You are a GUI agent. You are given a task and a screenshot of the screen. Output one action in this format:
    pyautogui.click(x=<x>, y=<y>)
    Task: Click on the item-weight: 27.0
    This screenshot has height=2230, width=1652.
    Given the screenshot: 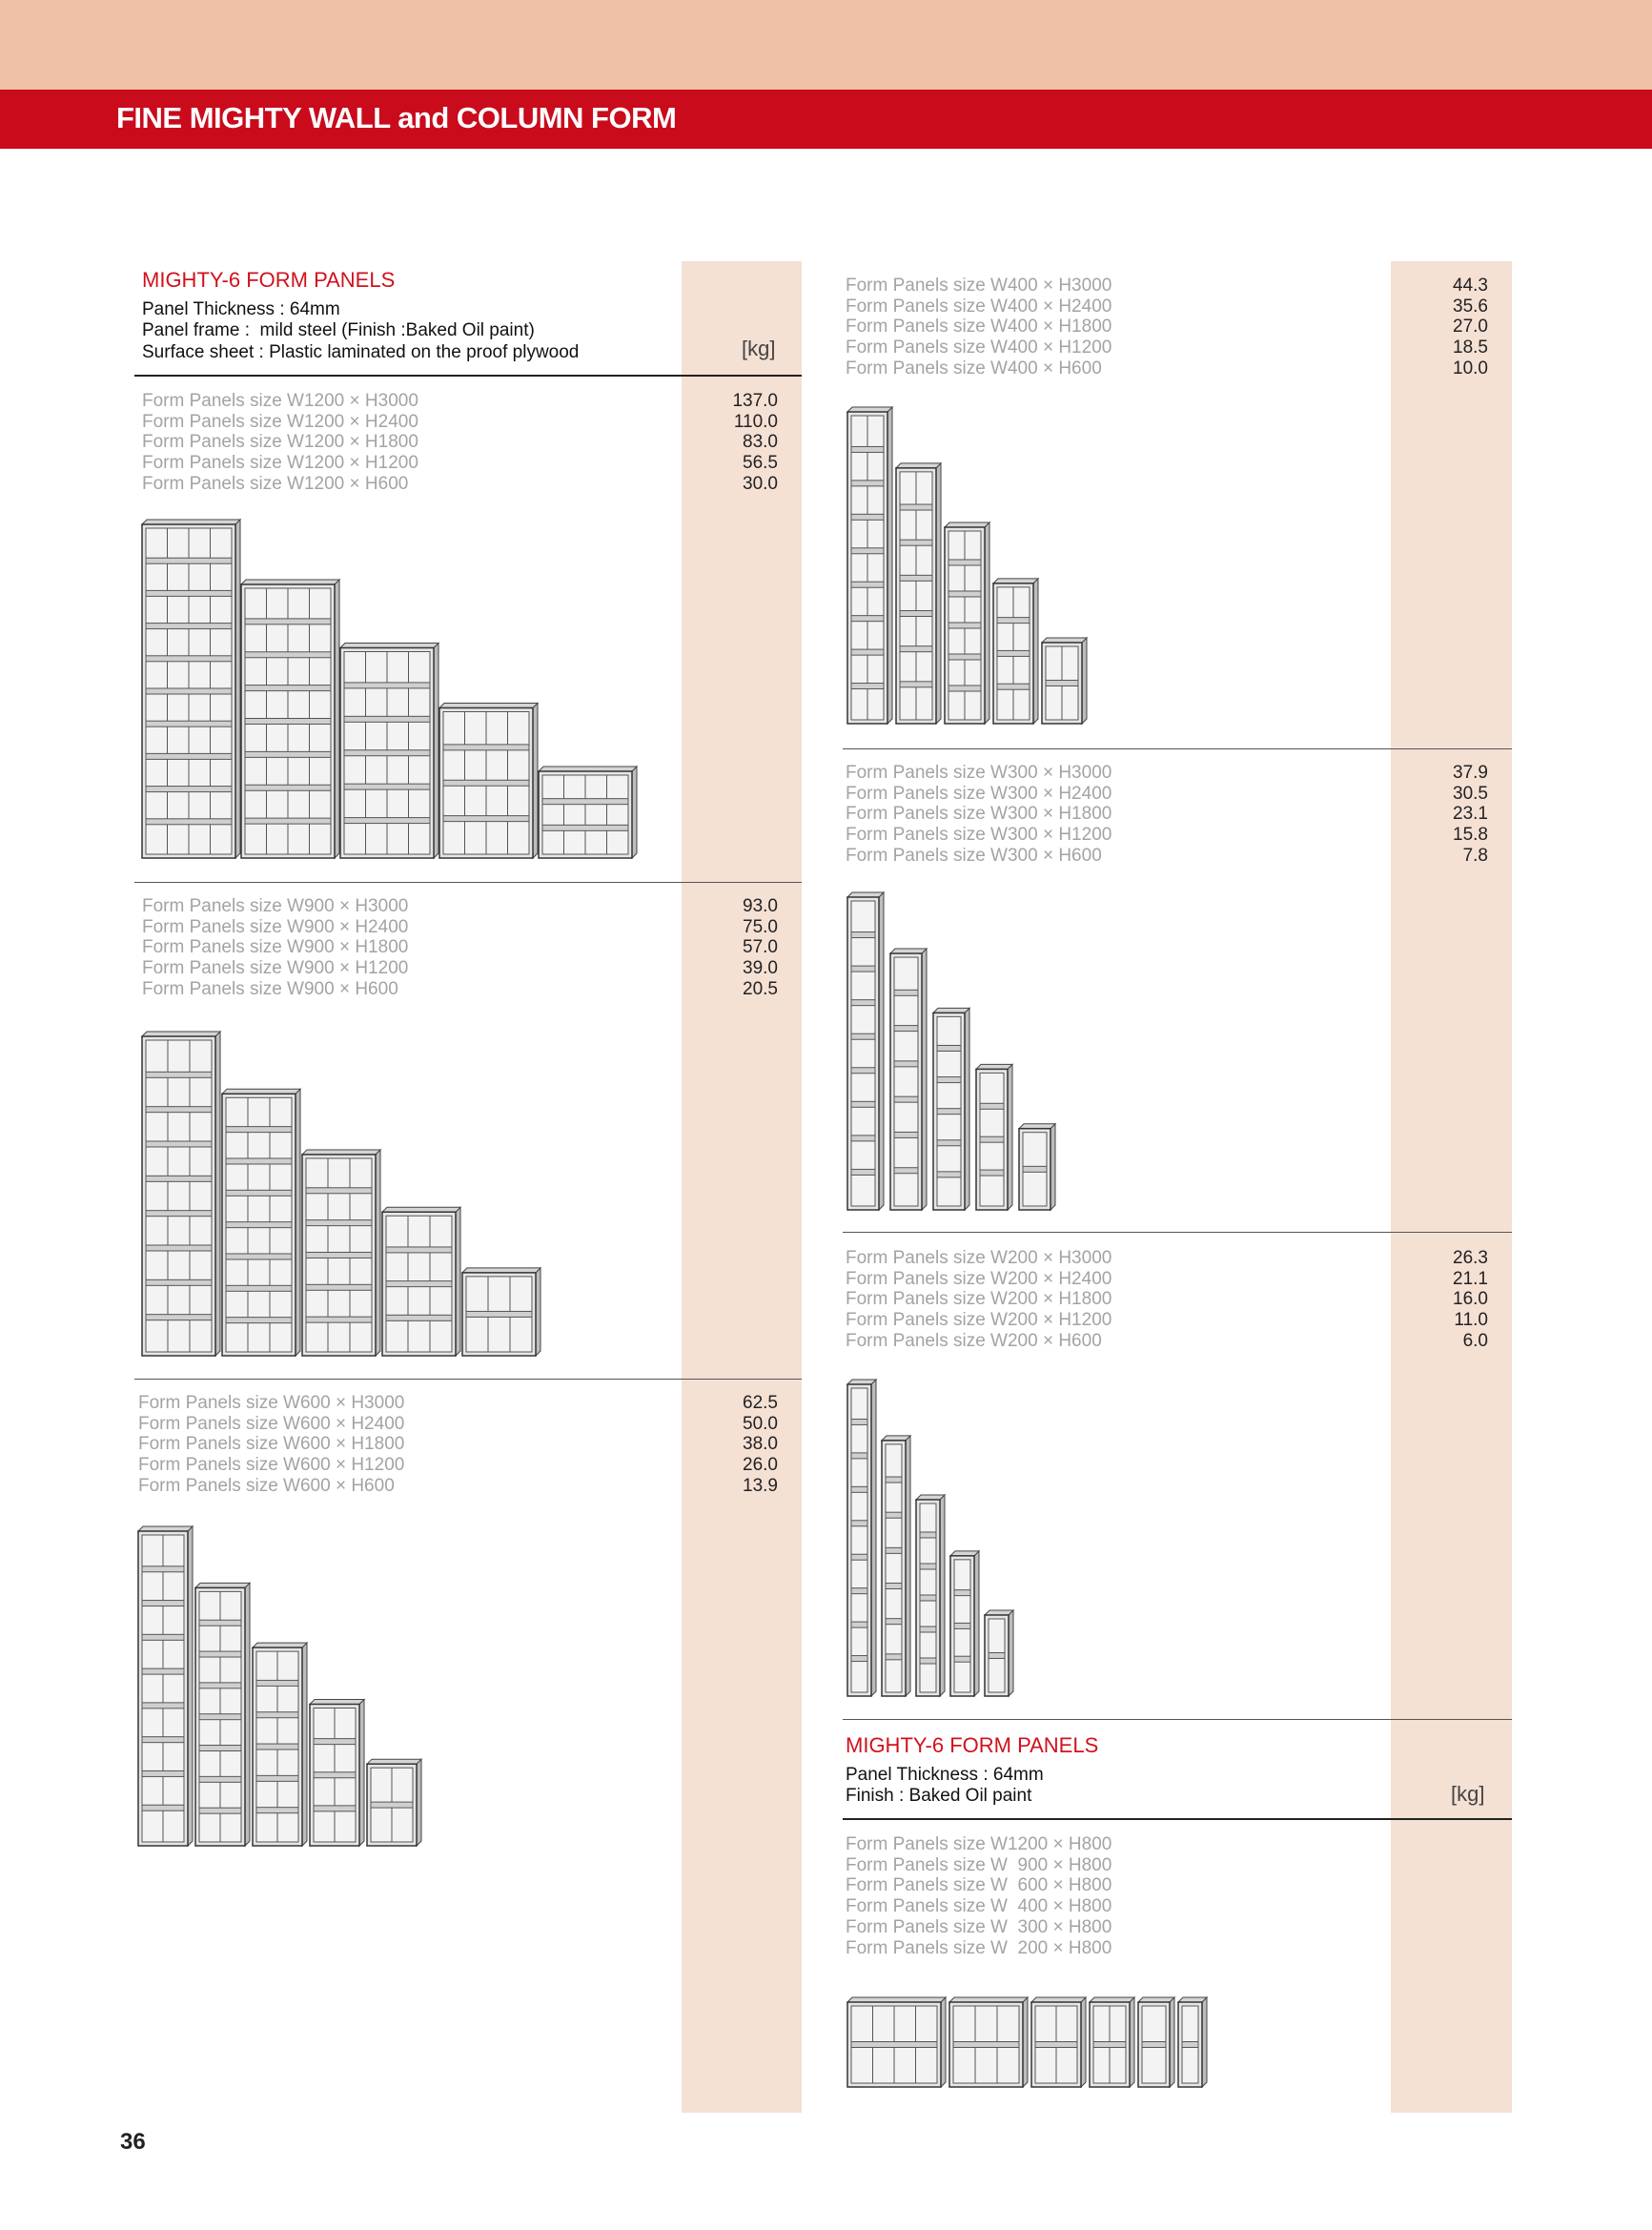 What is the action you would take?
    pyautogui.click(x=1470, y=327)
    